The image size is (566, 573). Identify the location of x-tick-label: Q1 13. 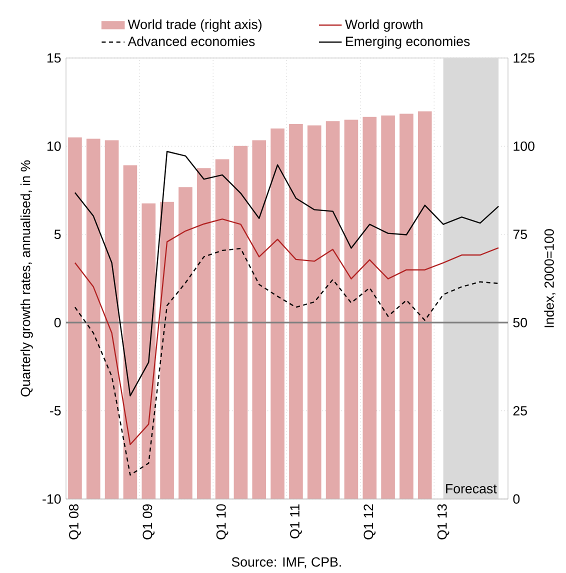
(443, 522).